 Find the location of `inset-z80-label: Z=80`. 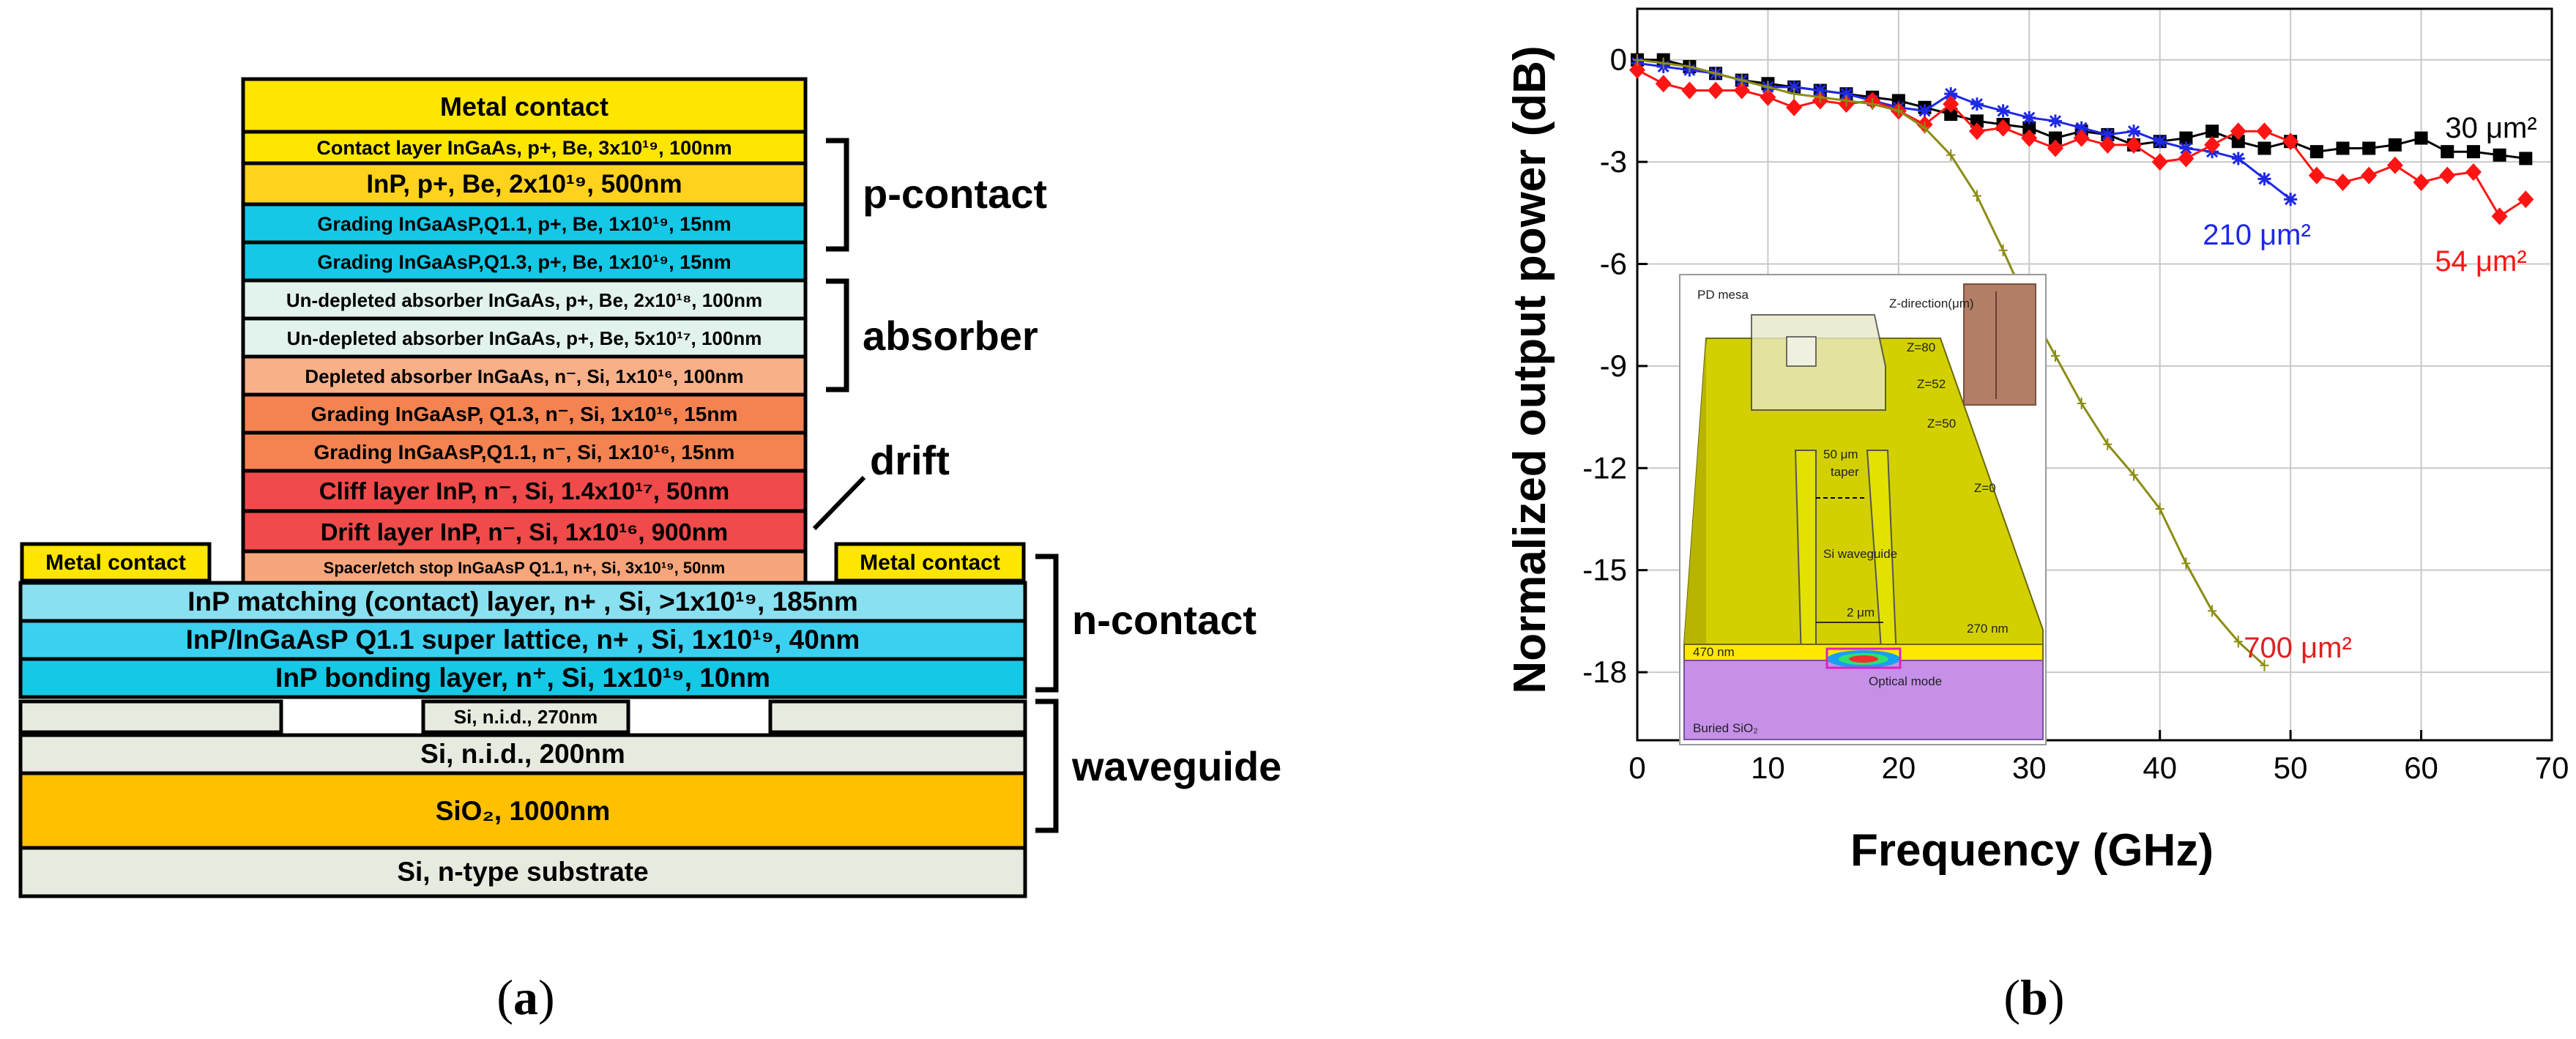

inset-z80-label: Z=80 is located at coordinates (1921, 347).